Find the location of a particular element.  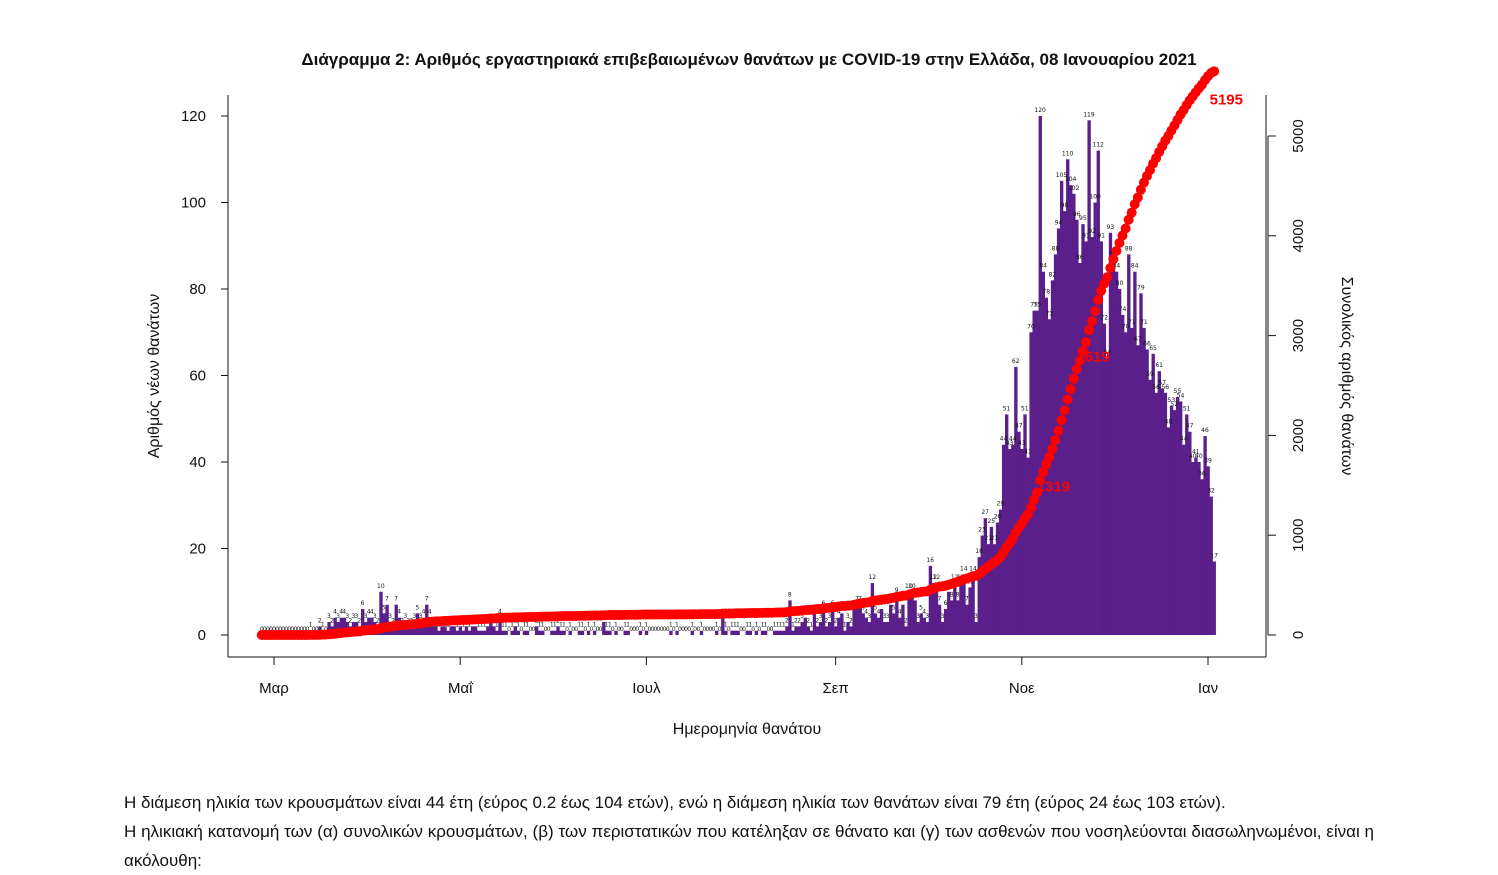

y-left-tick-label: 0 is located at coordinates (202, 635).